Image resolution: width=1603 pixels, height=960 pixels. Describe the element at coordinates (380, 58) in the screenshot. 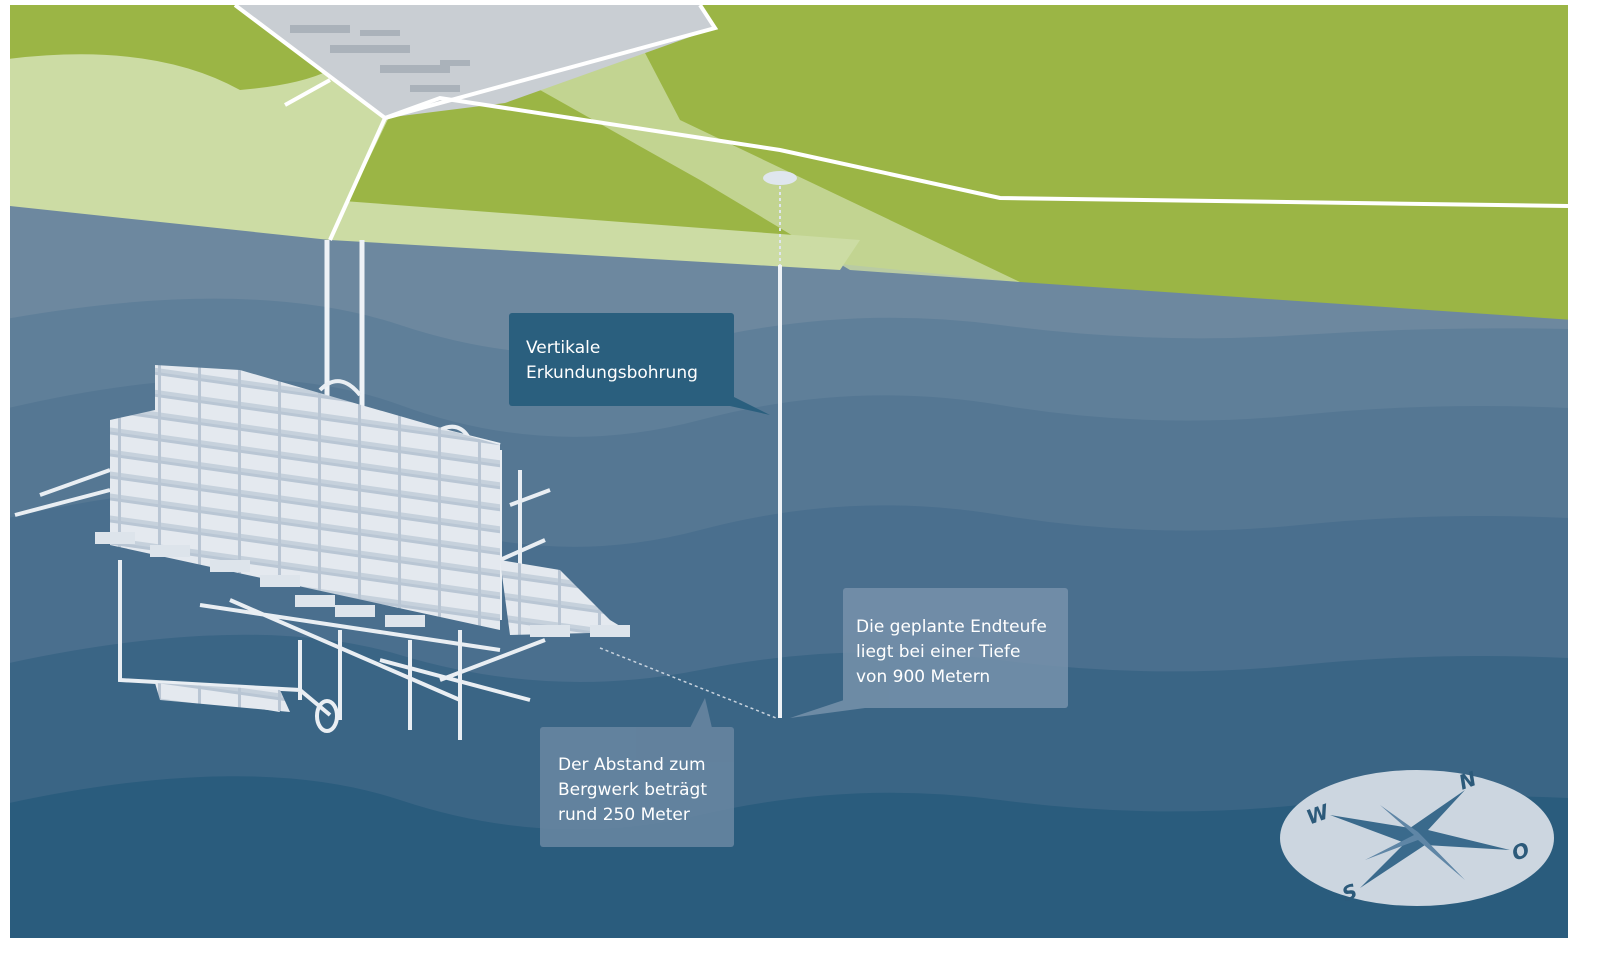

I see `buildings` at that location.